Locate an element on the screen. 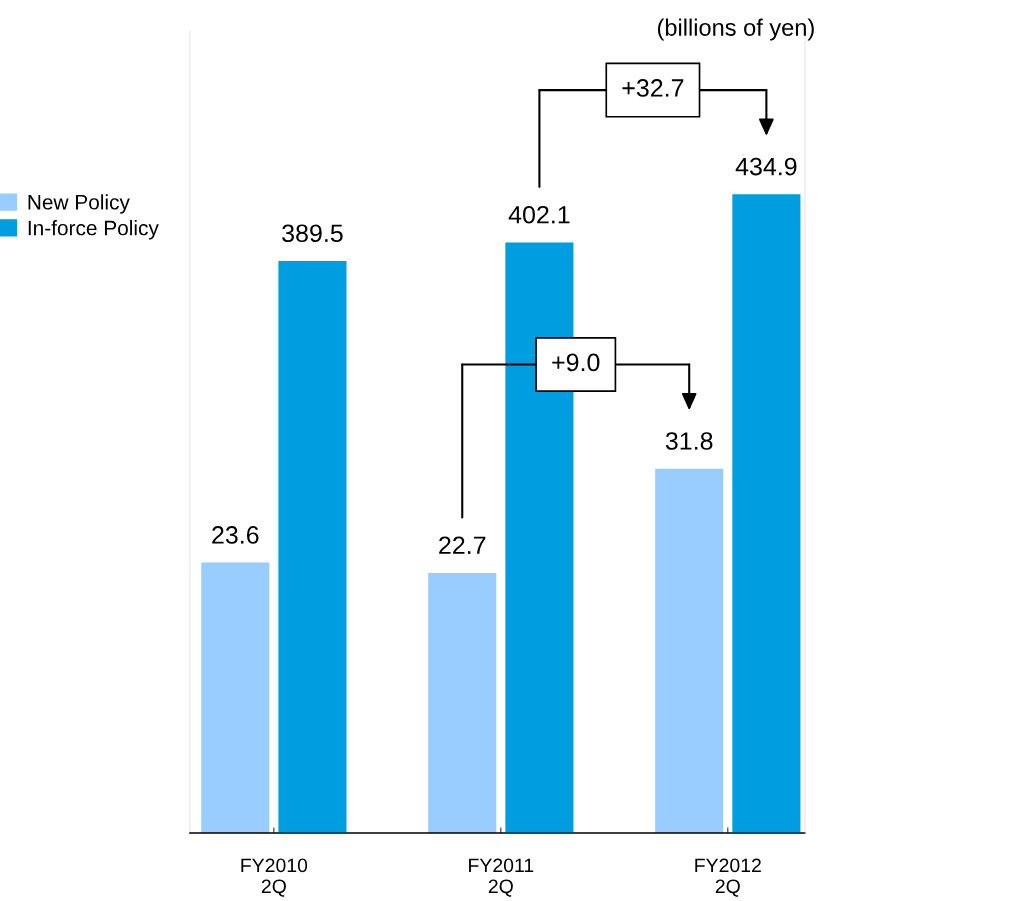  data-label: 434.9 is located at coordinates (766, 166).